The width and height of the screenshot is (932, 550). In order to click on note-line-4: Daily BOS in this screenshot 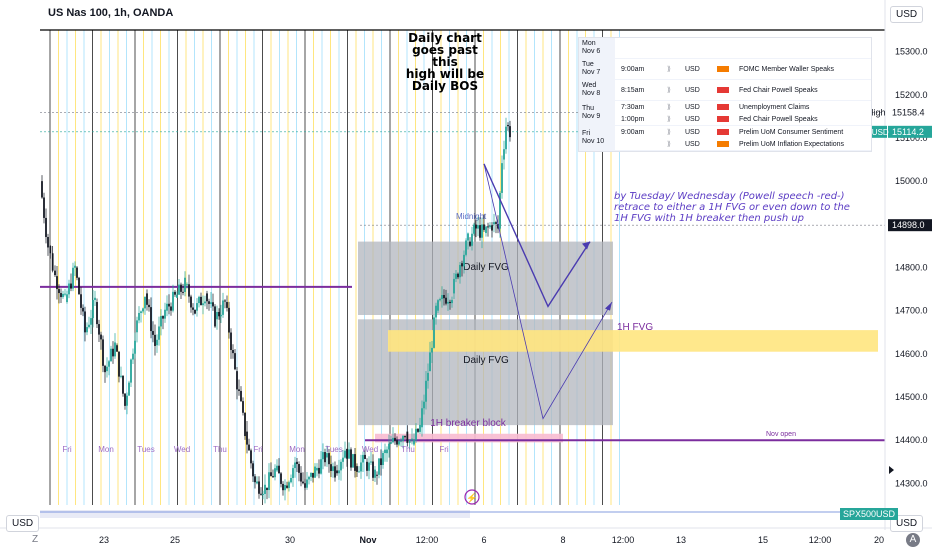, I will do `click(445, 86)`.